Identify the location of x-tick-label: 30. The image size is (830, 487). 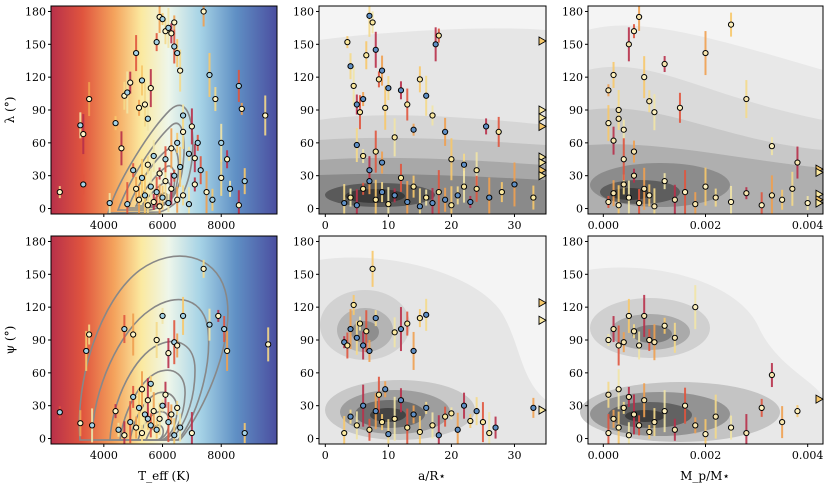
(514, 225).